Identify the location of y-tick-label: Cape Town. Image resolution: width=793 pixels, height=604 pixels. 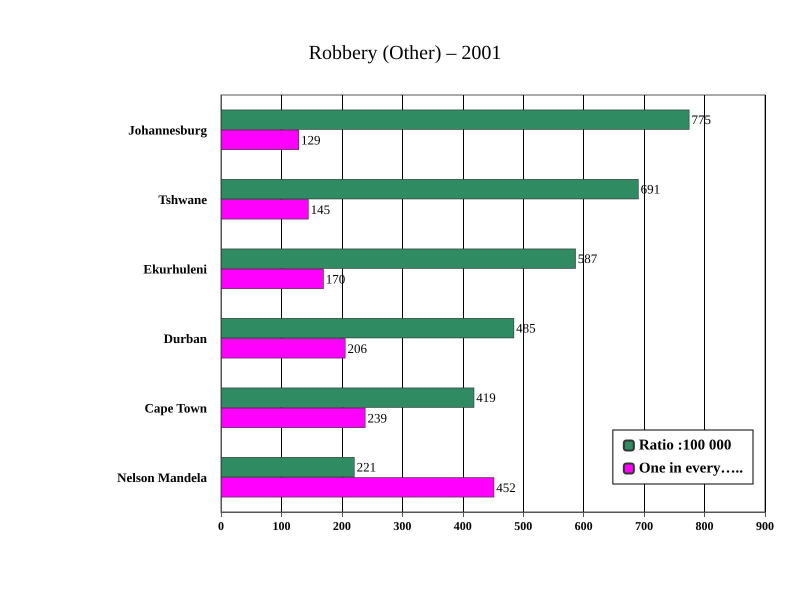
(176, 408).